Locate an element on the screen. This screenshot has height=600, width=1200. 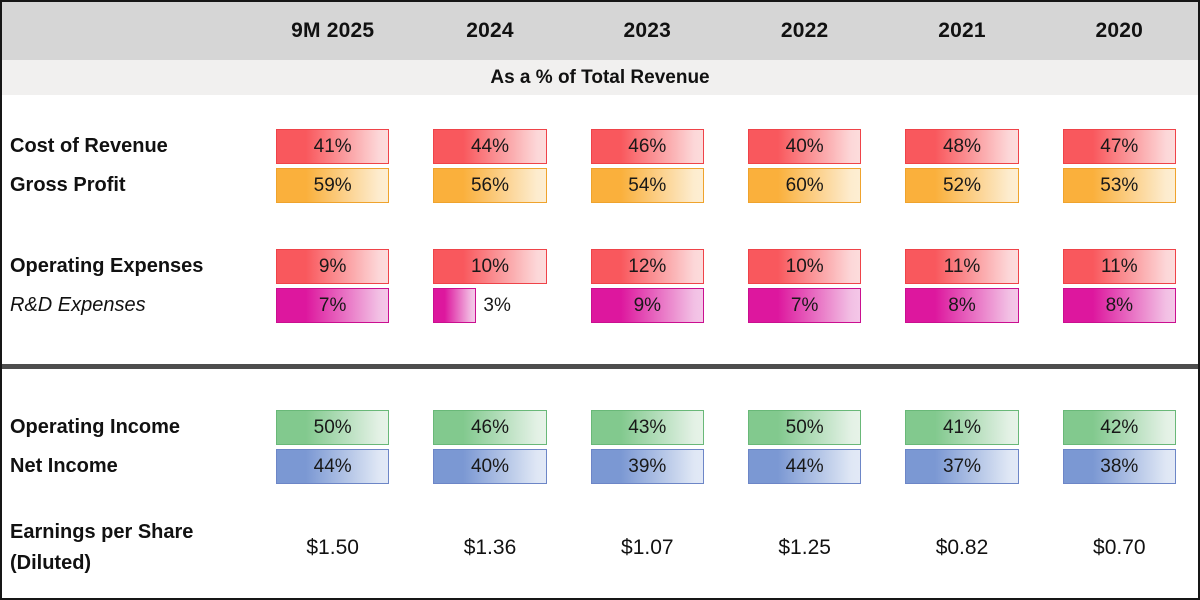
bar-cell: 59% is located at coordinates (332, 185).